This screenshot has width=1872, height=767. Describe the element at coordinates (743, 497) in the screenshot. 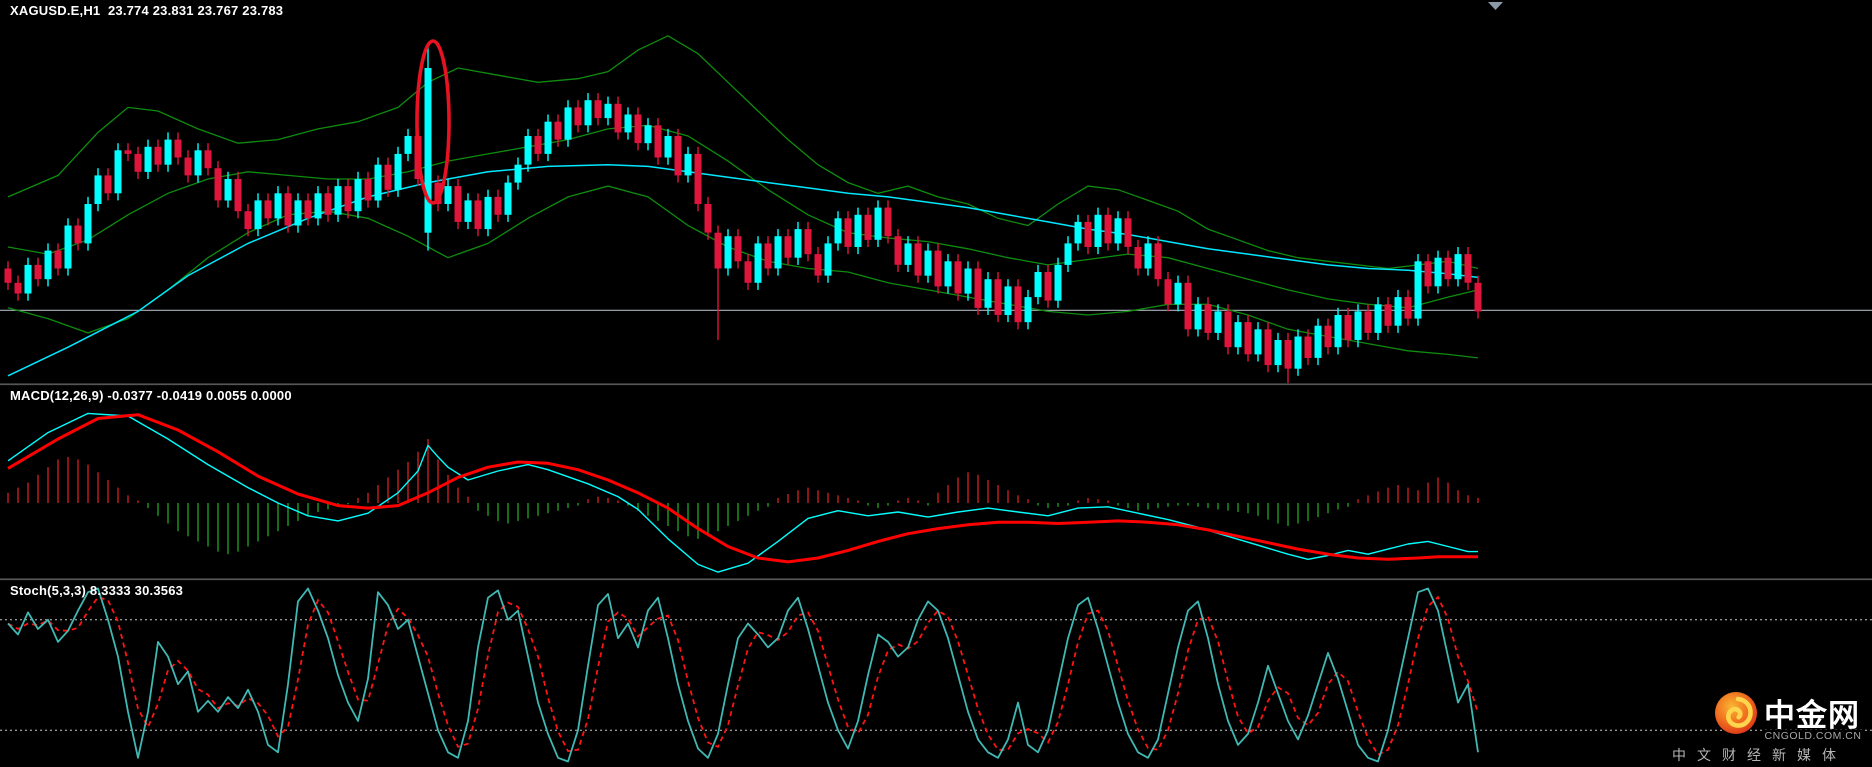

I see `macd-histogram` at that location.